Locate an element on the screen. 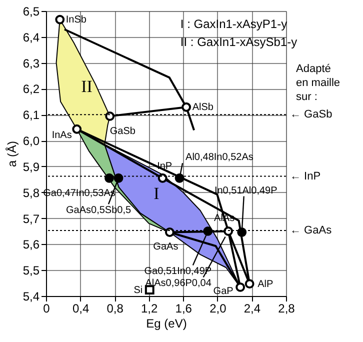 The image size is (363, 342). annotation: GaAs is located at coordinates (165, 246).